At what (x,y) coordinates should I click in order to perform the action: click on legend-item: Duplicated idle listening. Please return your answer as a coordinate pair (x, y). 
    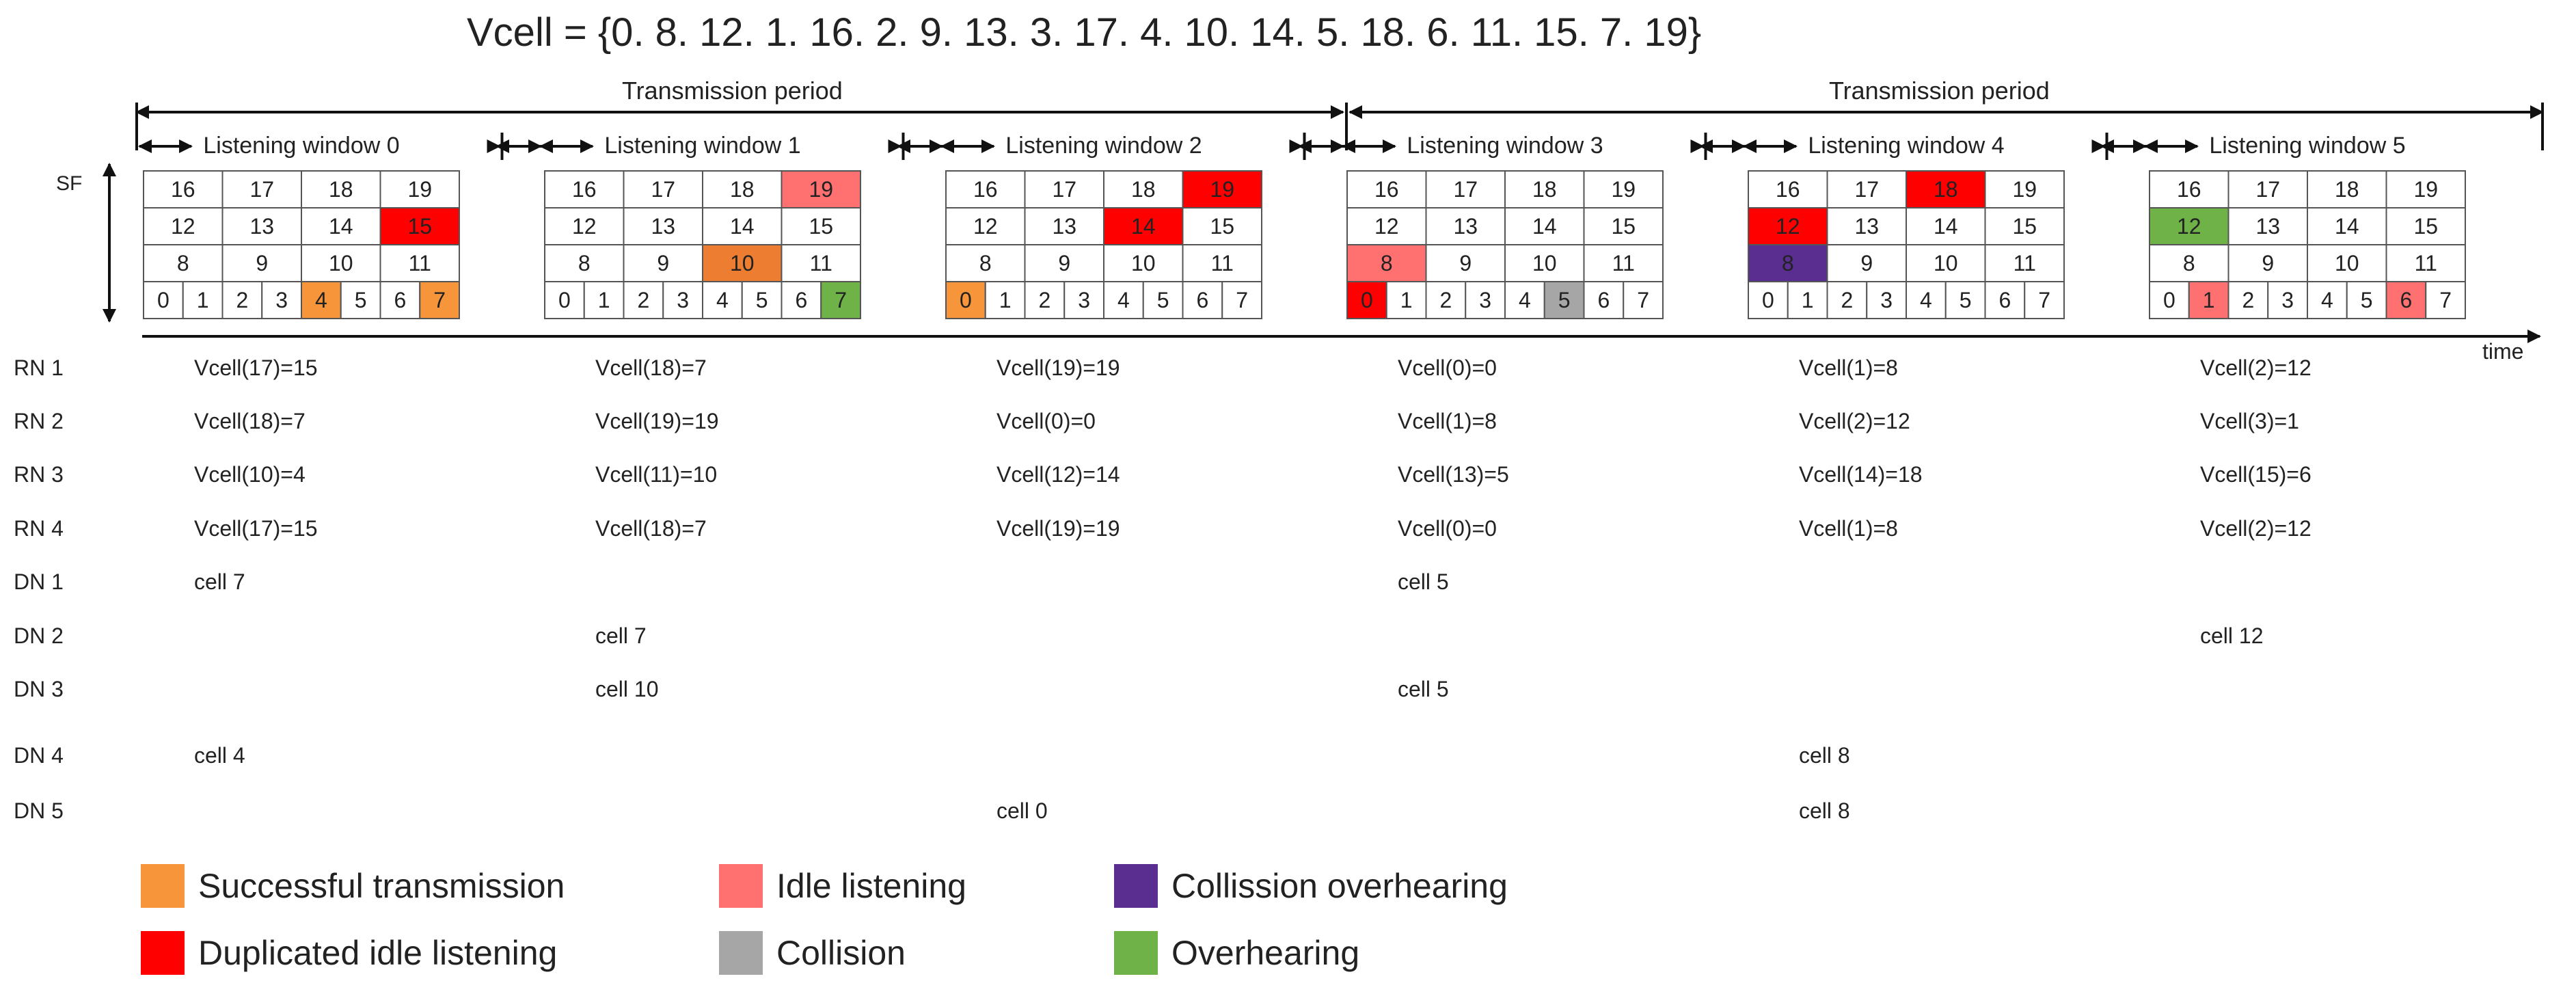
    Looking at the image, I should click on (349, 953).